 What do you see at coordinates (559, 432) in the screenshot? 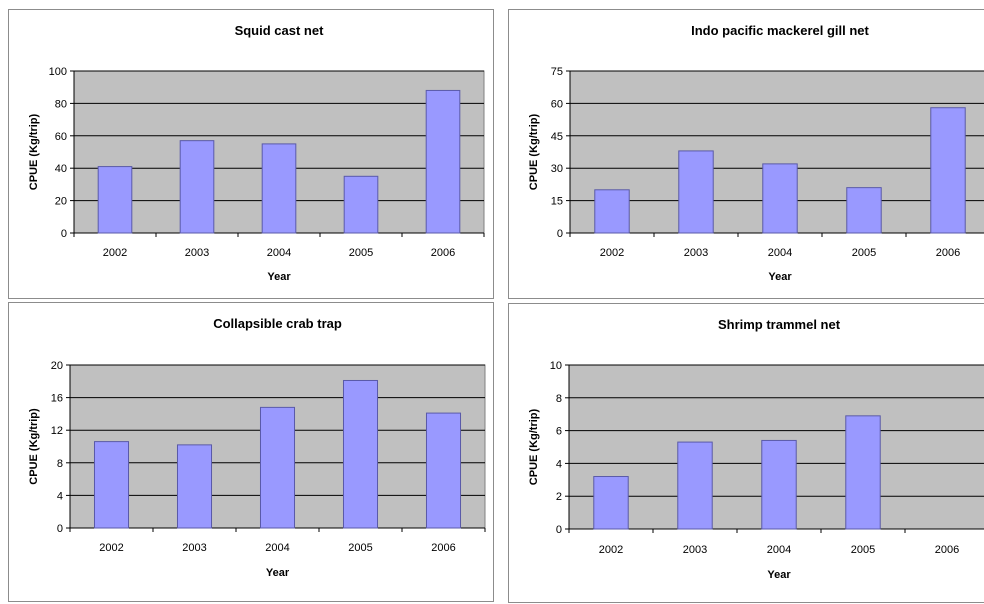
I see `y-tick-label: 6` at bounding box center [559, 432].